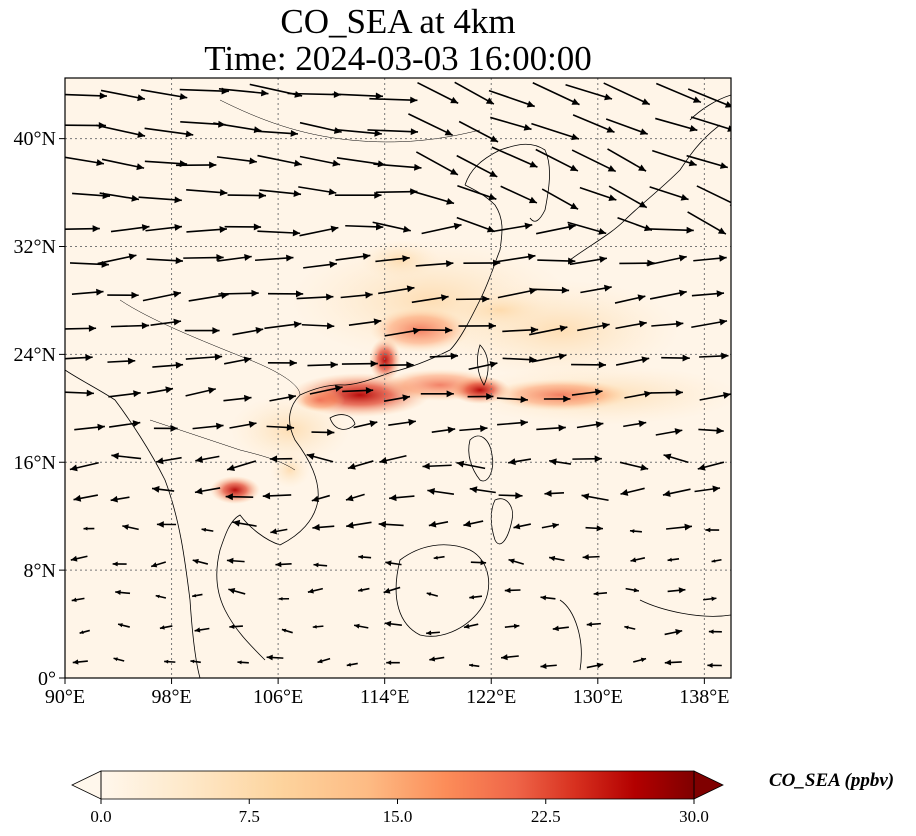 The height and width of the screenshot is (836, 916). I want to click on hainan-coastline, so click(342, 422).